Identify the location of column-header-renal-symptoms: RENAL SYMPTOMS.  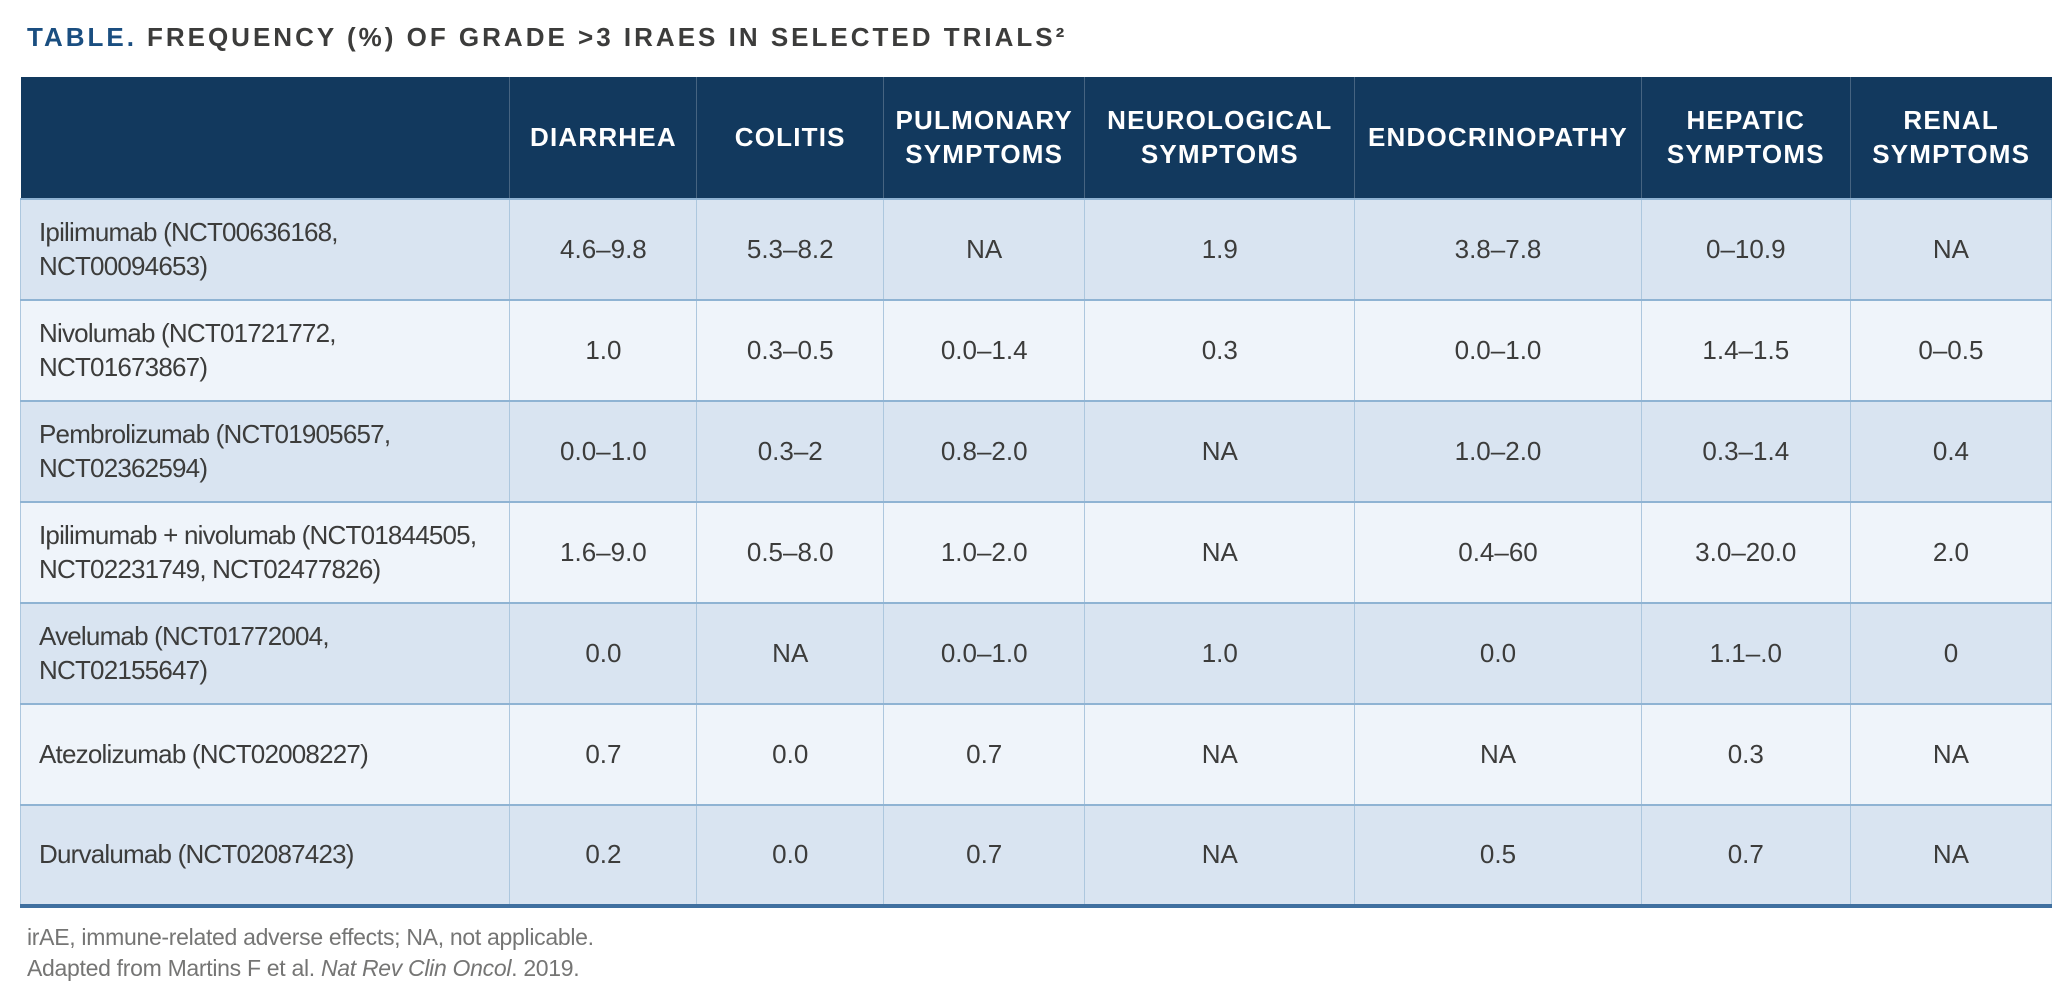
(1950, 138).